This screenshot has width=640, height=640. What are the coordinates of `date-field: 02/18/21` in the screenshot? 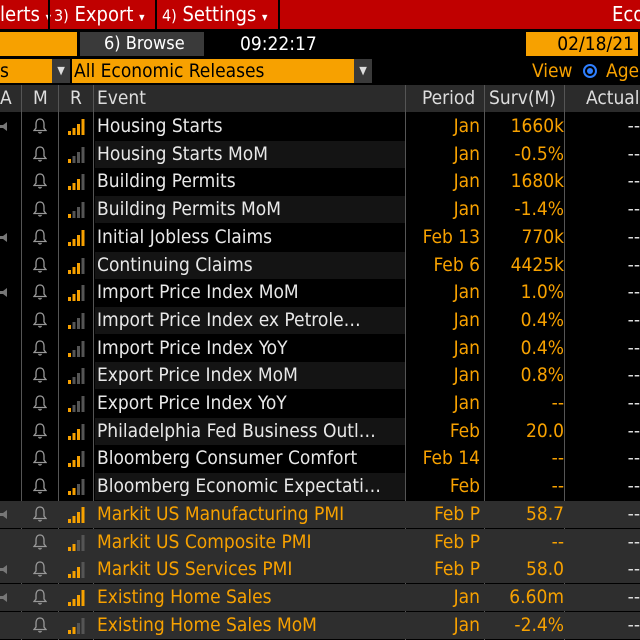 It's located at (582, 44).